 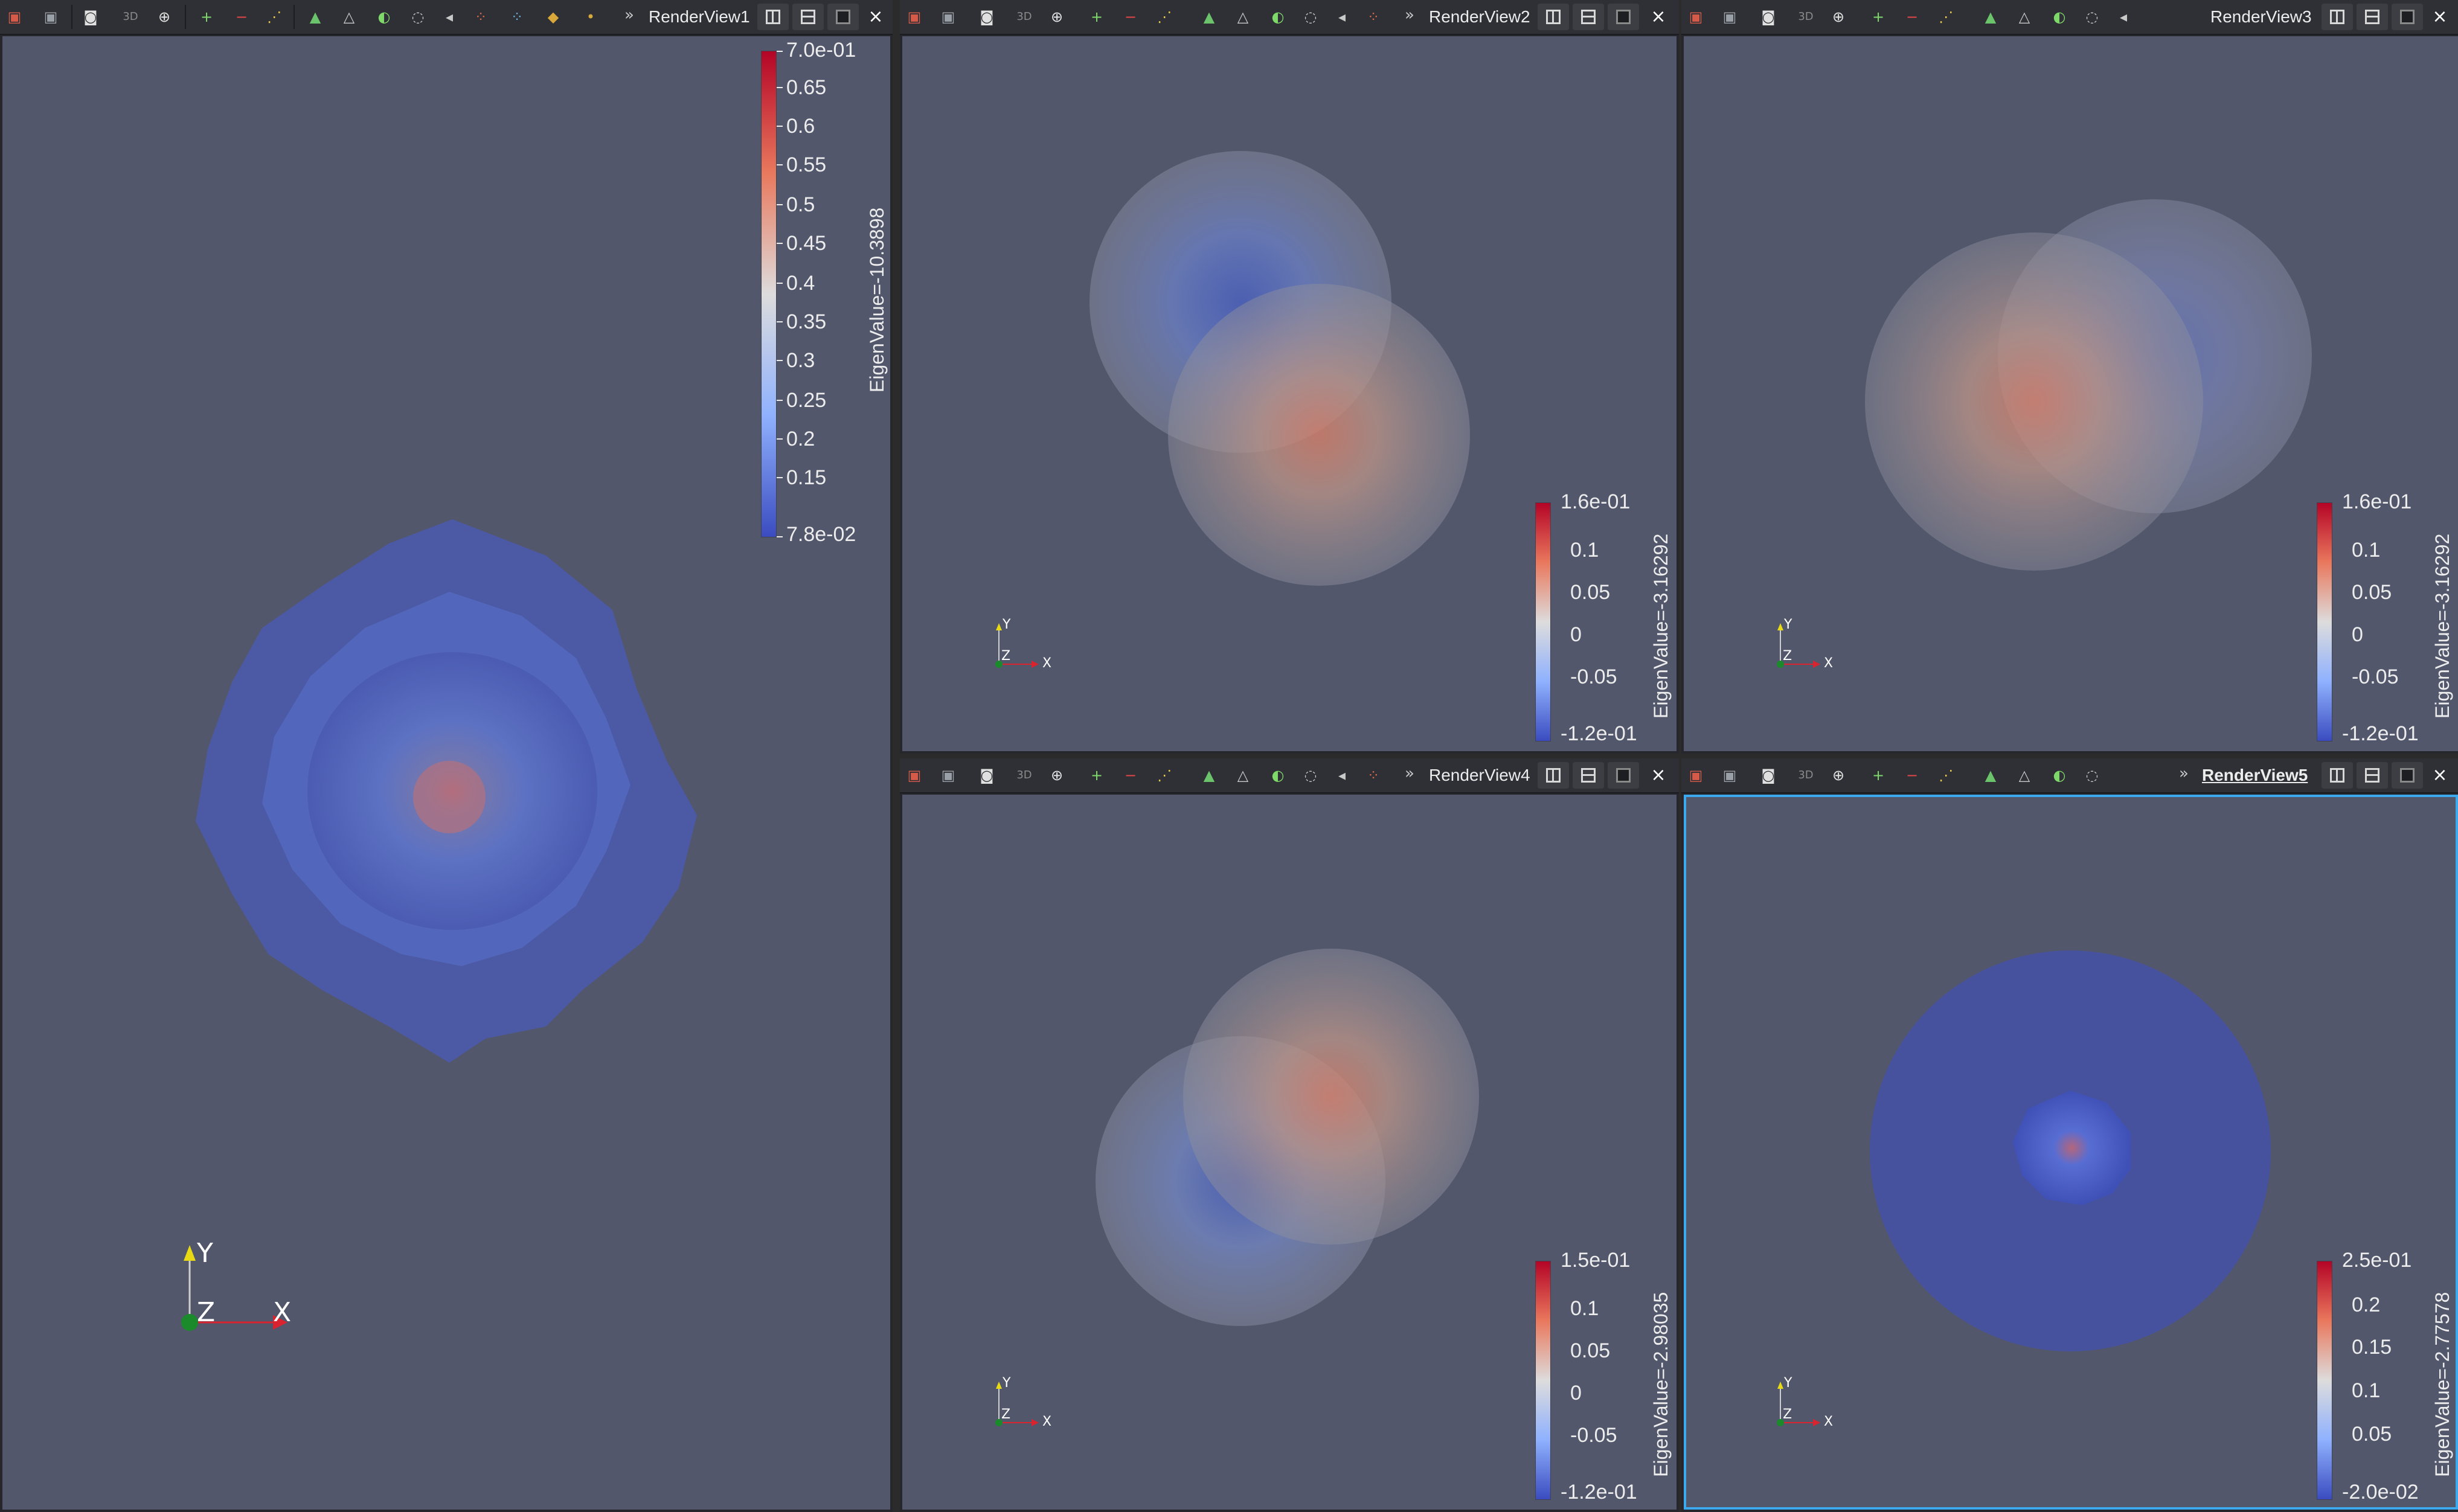 I want to click on clear-selection-icon: ◆, so click(x=553, y=16).